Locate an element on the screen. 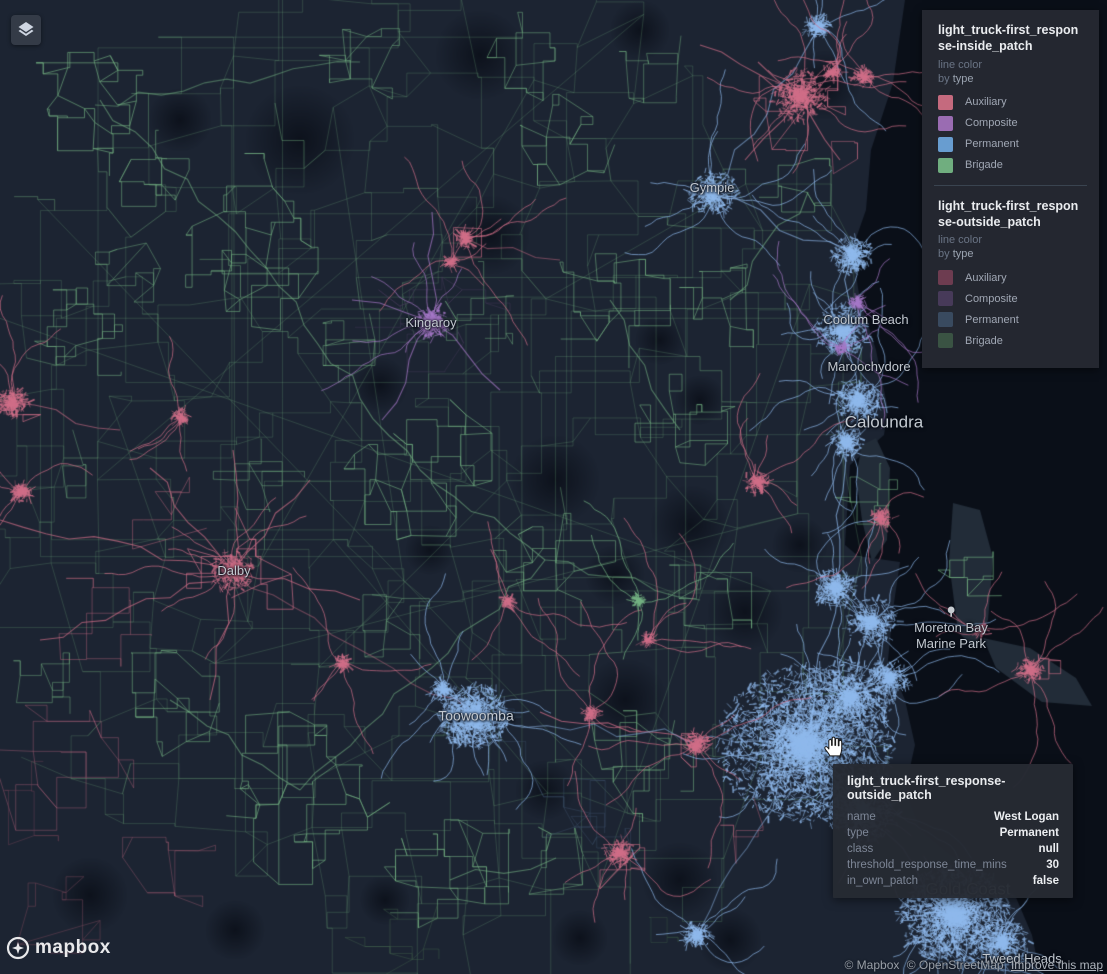  mapbox-logo: mapbox is located at coordinates (58, 948).